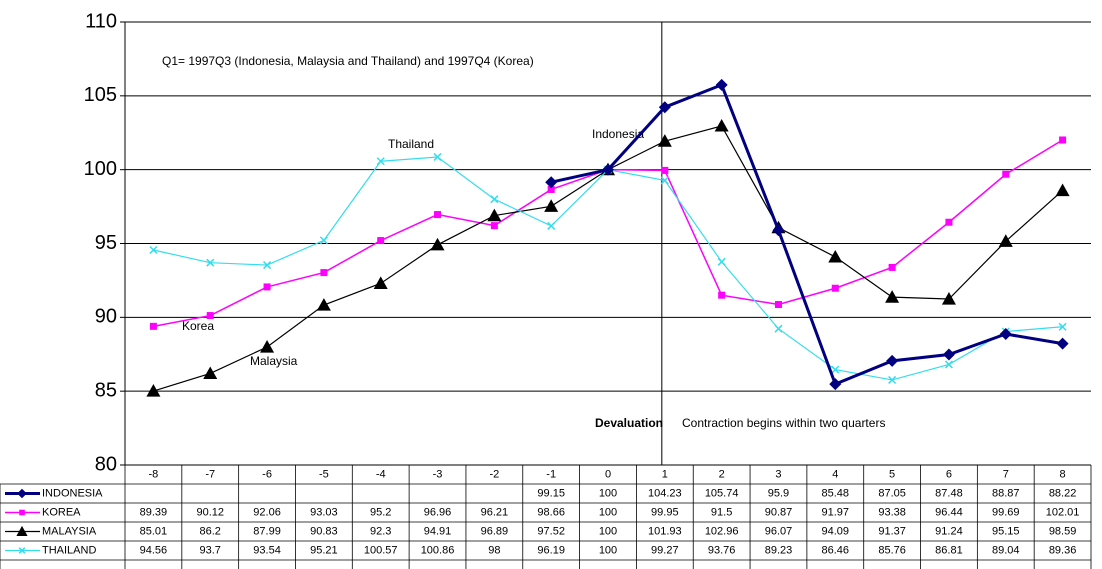  I want to click on y-tick-label: 100, so click(100, 169).